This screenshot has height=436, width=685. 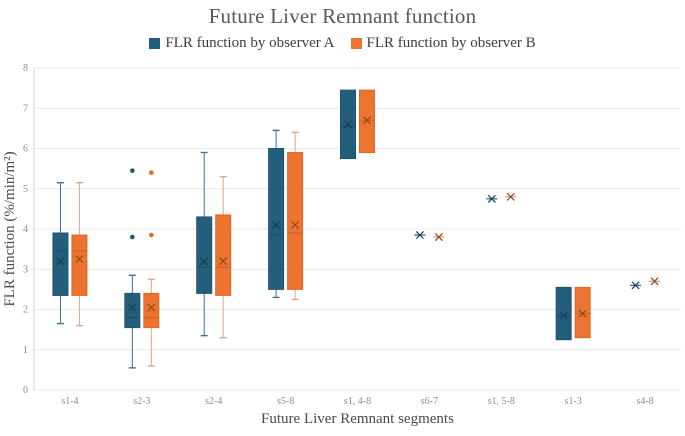 I want to click on x-tick-label: s1-3, so click(x=573, y=401).